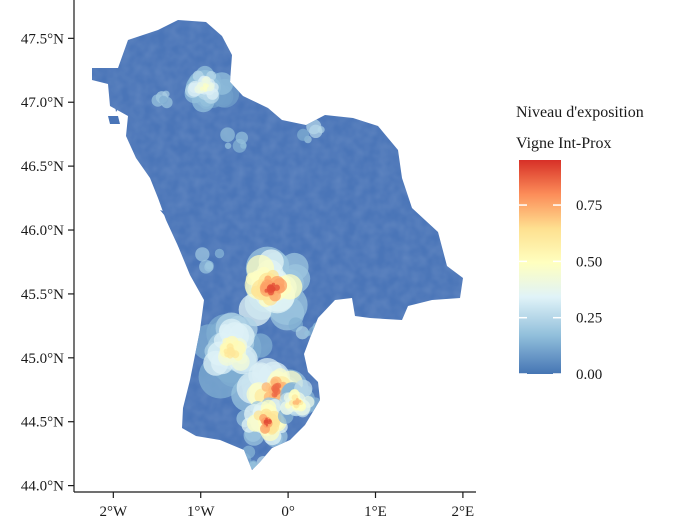 This screenshot has width=700, height=530. I want to click on legend-title-line2: Vigne Int-Prox, so click(563, 143).